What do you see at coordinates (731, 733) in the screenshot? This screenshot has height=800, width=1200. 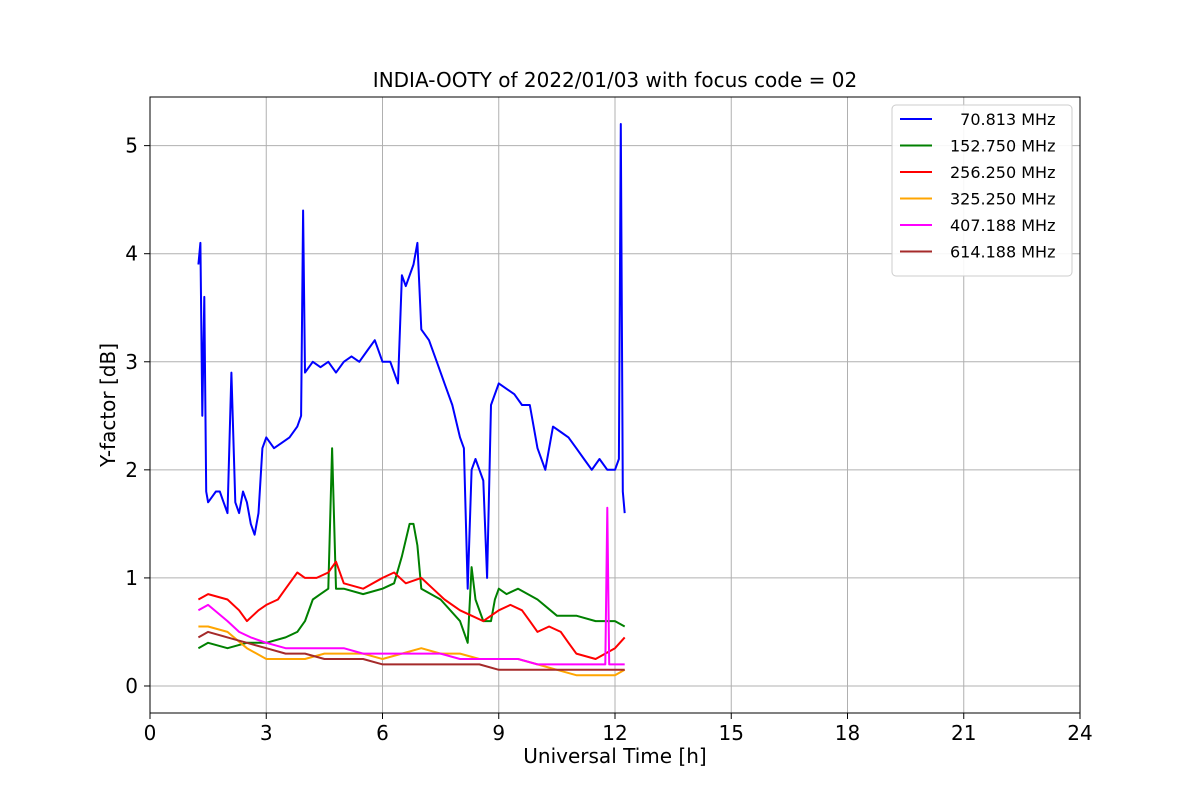 I see `x-tick-label: 15` at bounding box center [731, 733].